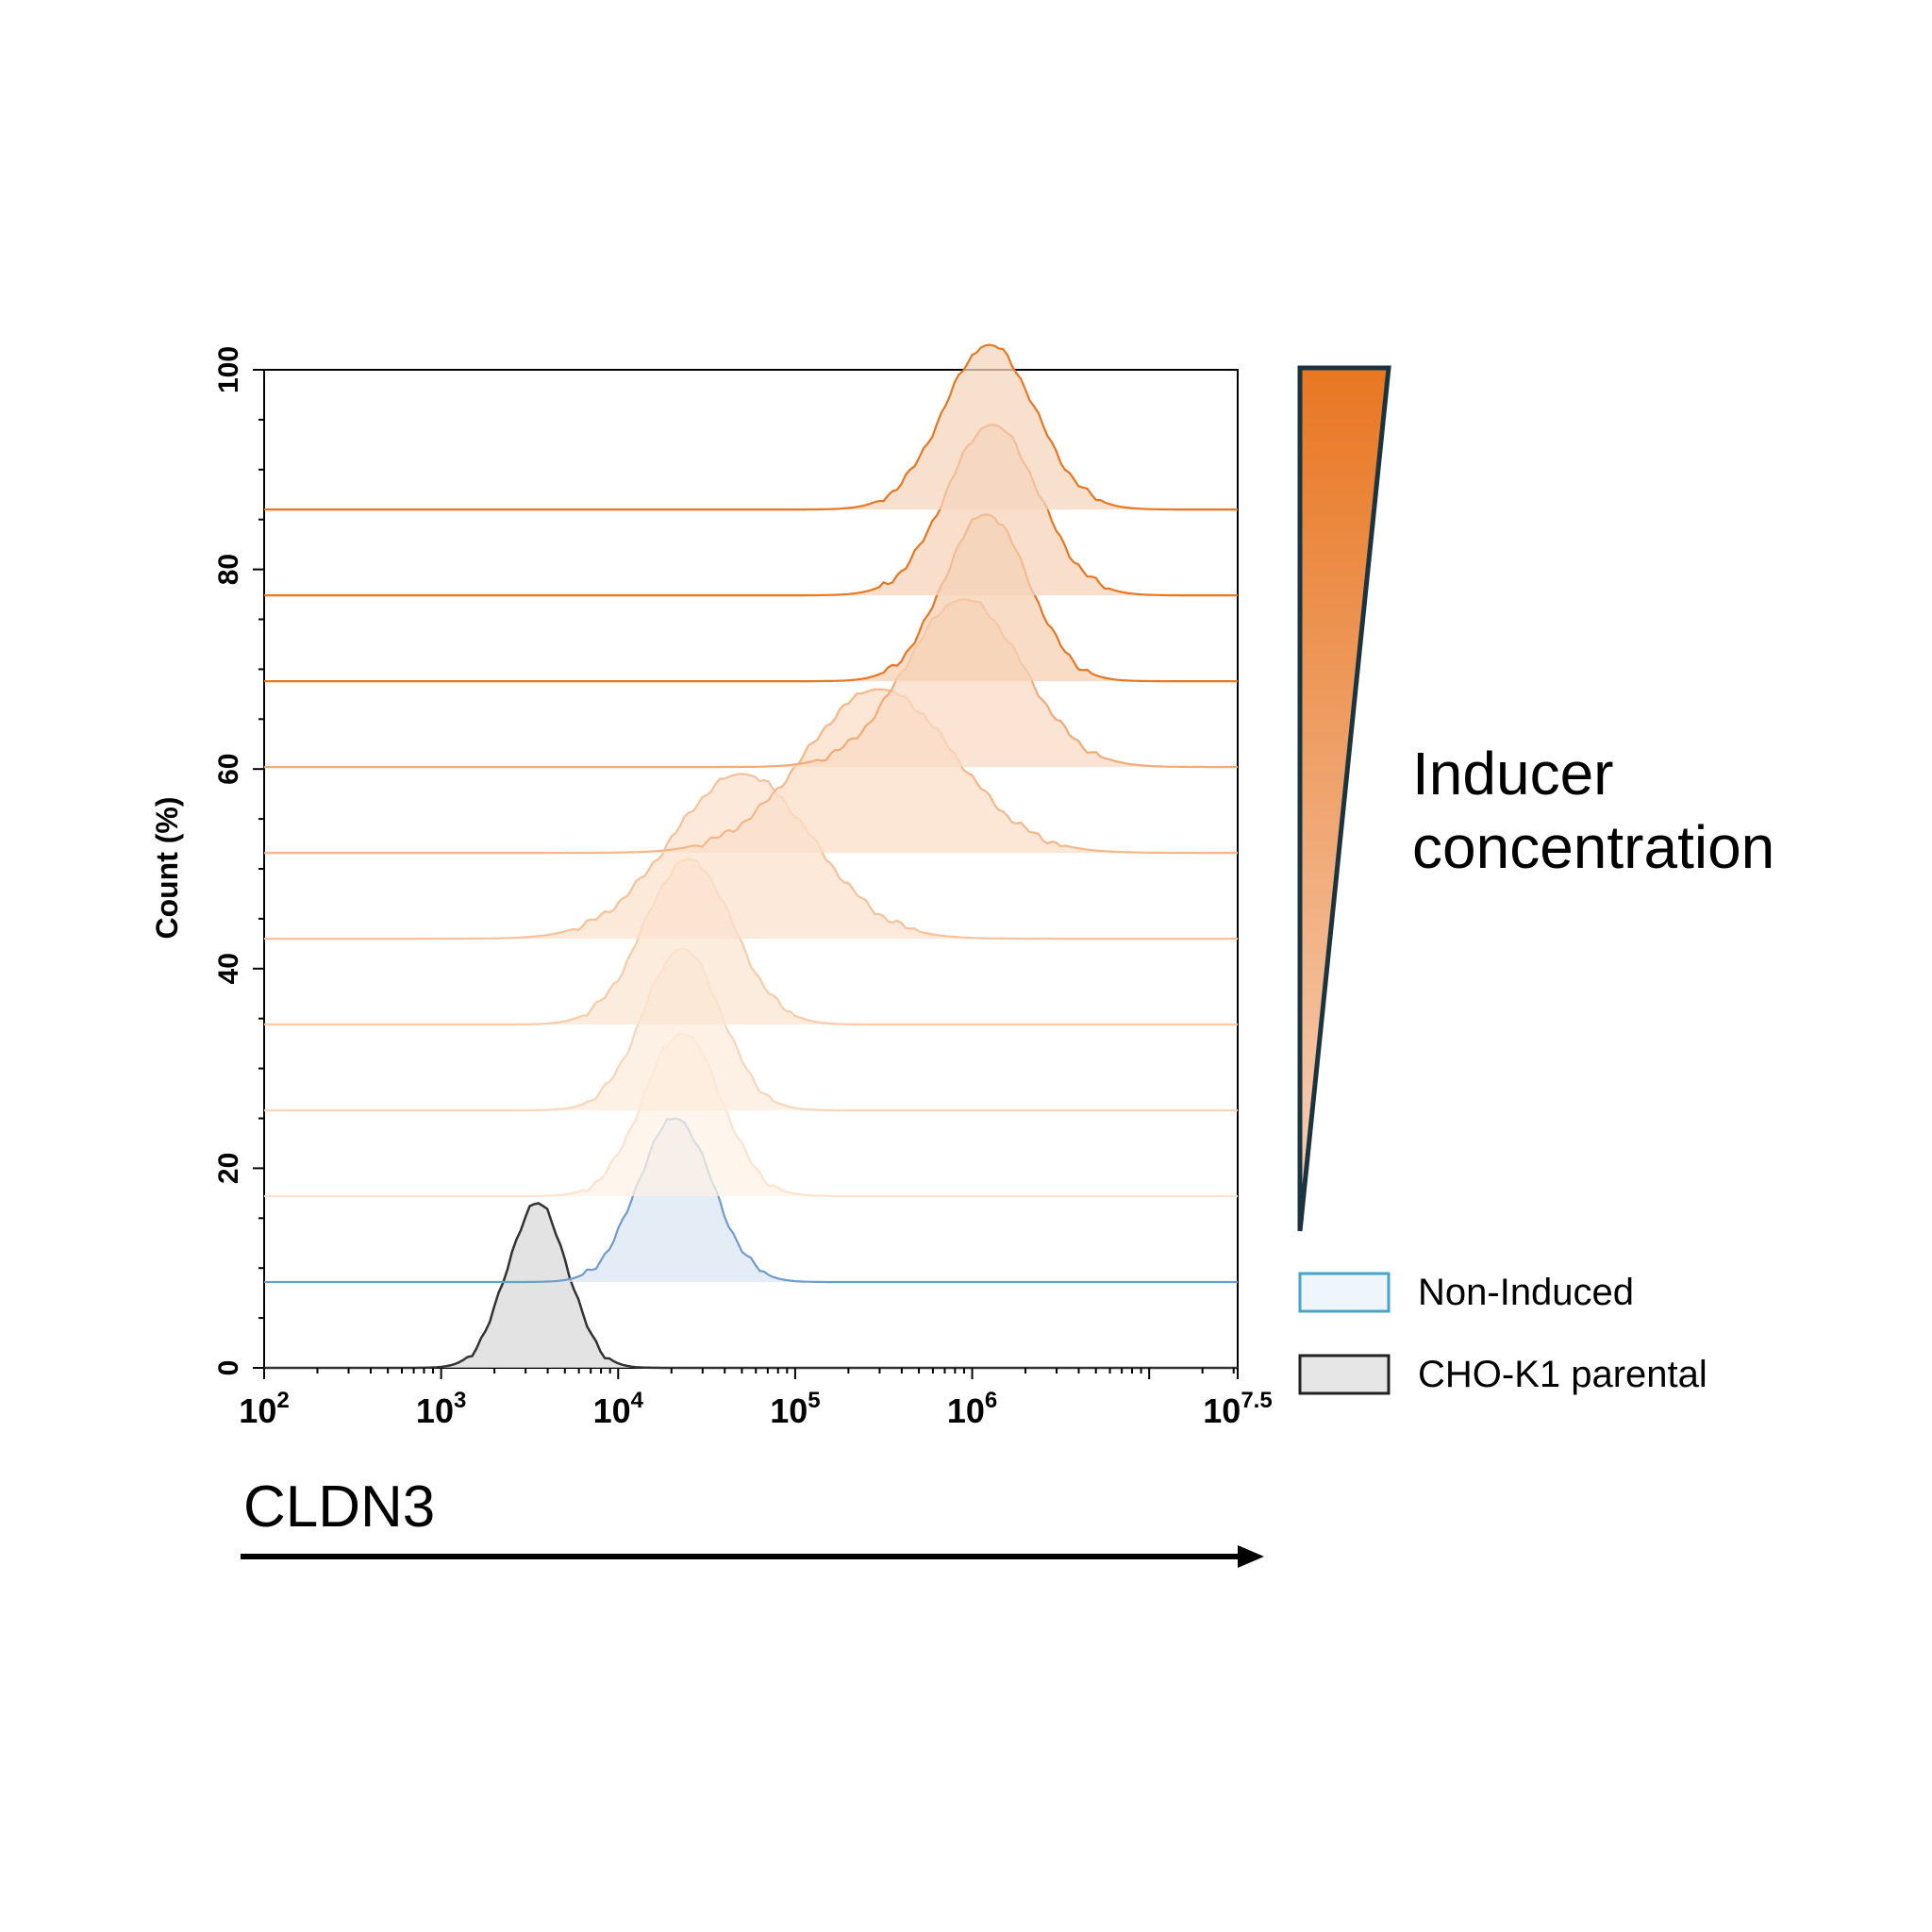  What do you see at coordinates (228, 969) in the screenshot?
I see `y-tick-label: 40` at bounding box center [228, 969].